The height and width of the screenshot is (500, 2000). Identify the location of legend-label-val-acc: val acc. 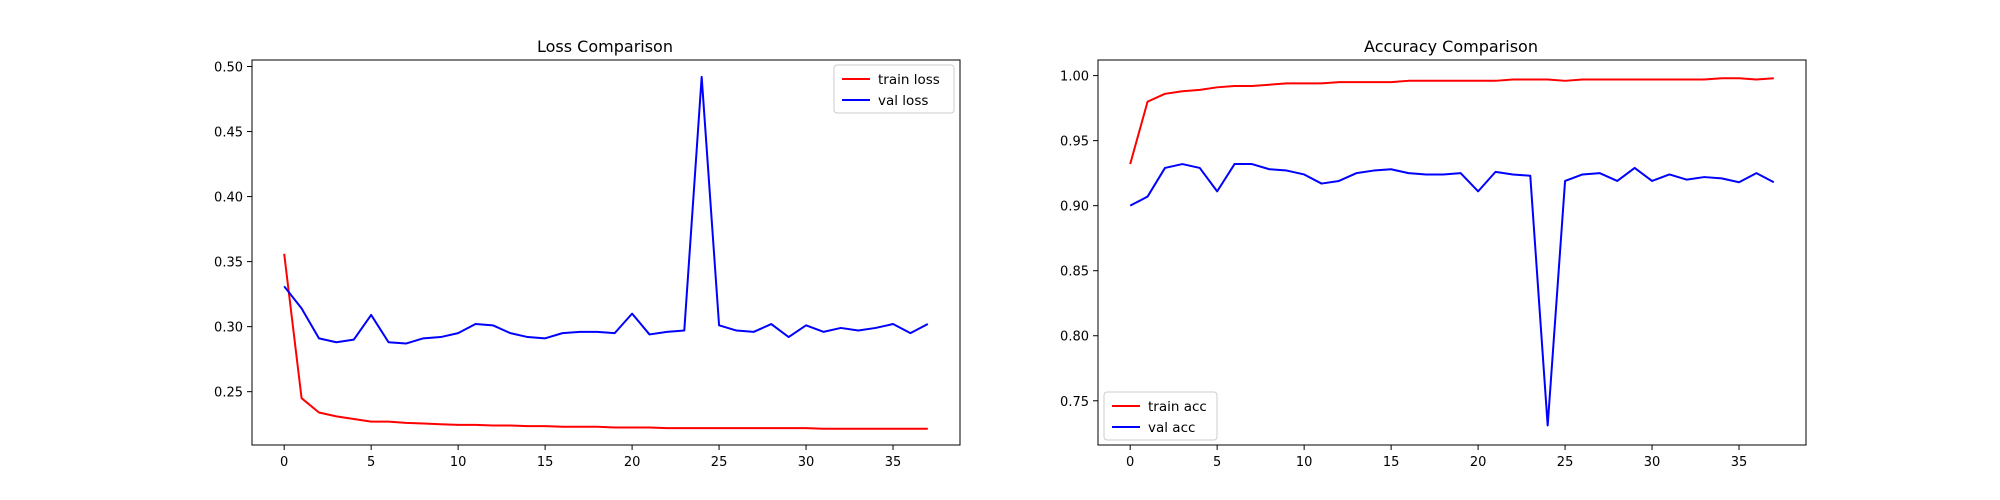
(1171, 428).